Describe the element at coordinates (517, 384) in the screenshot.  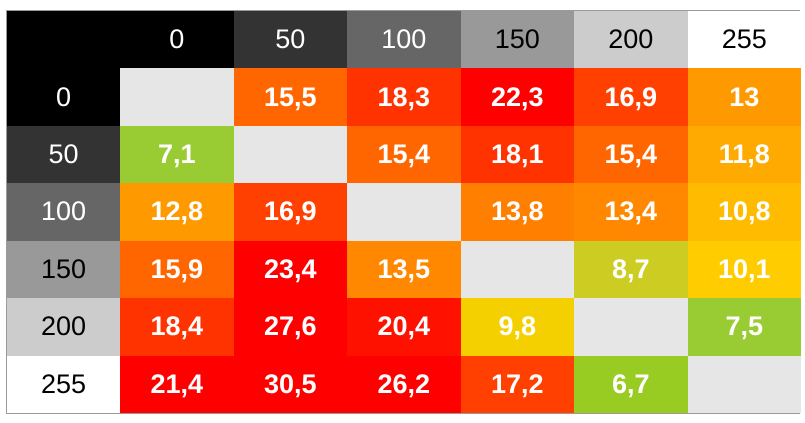
I see `heatmap-cell: 17,2` at that location.